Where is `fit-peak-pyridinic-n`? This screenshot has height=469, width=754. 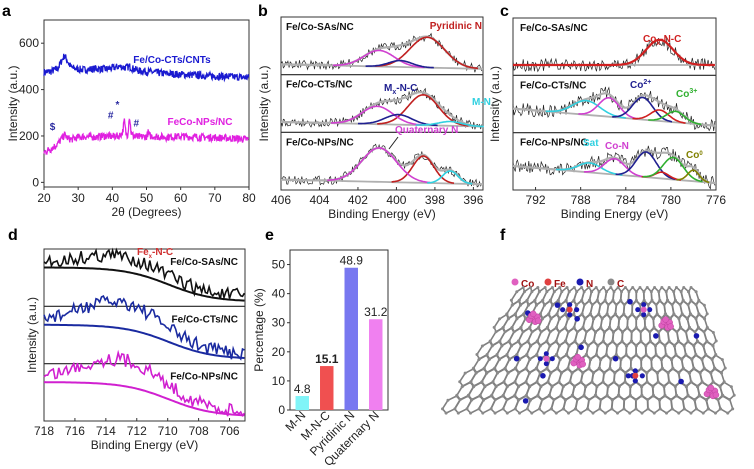
fit-peak-pyridinic-n is located at coordinates (427, 53).